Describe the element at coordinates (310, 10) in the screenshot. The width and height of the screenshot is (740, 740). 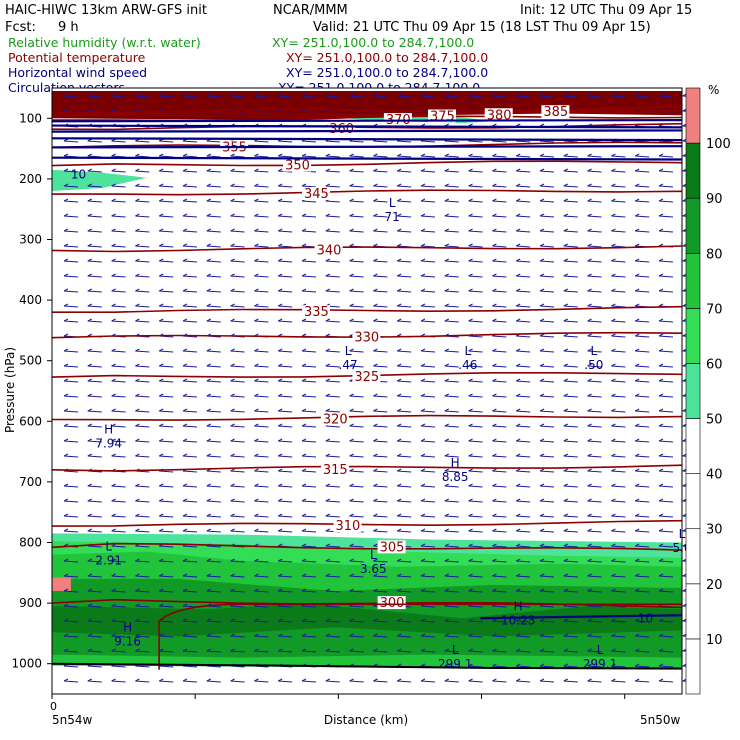
I see `org-title: NCAR/MMM` at that location.